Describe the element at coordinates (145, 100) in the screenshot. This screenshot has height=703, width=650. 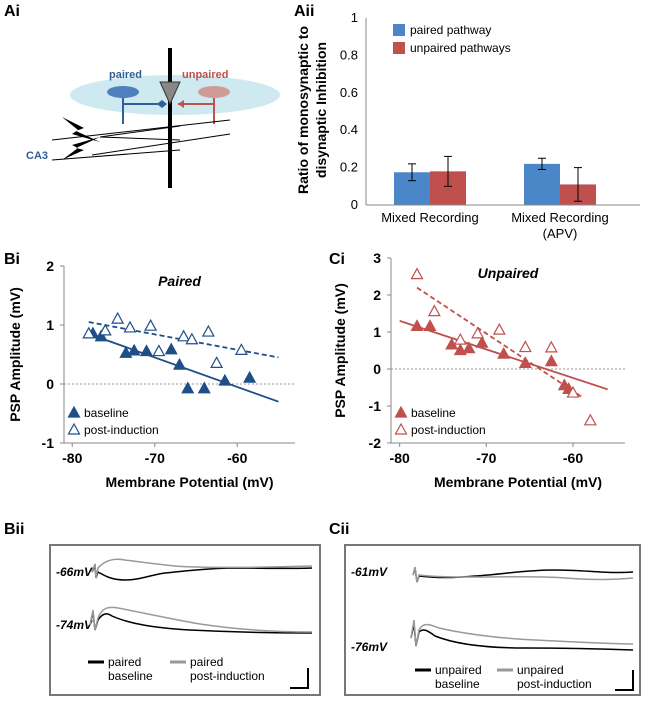
I see `panel-ai: Ai paired unpaired CA3` at that location.